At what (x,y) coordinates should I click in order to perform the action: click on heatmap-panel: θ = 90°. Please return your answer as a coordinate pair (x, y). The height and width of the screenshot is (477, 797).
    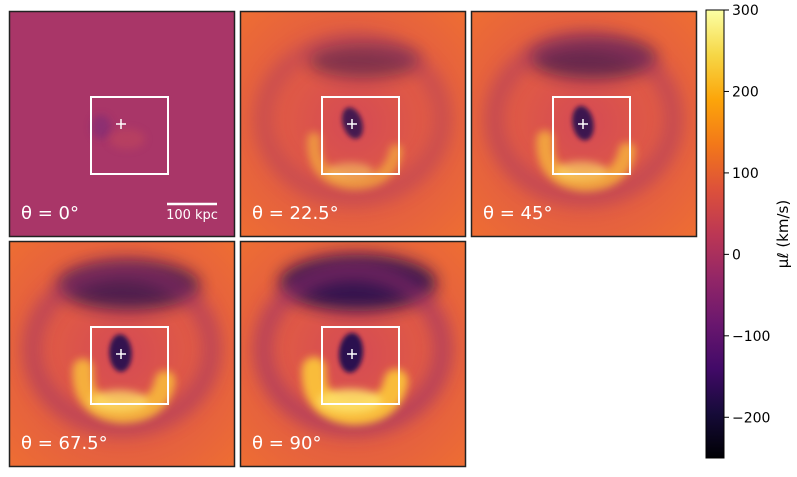
    Looking at the image, I should click on (353, 354).